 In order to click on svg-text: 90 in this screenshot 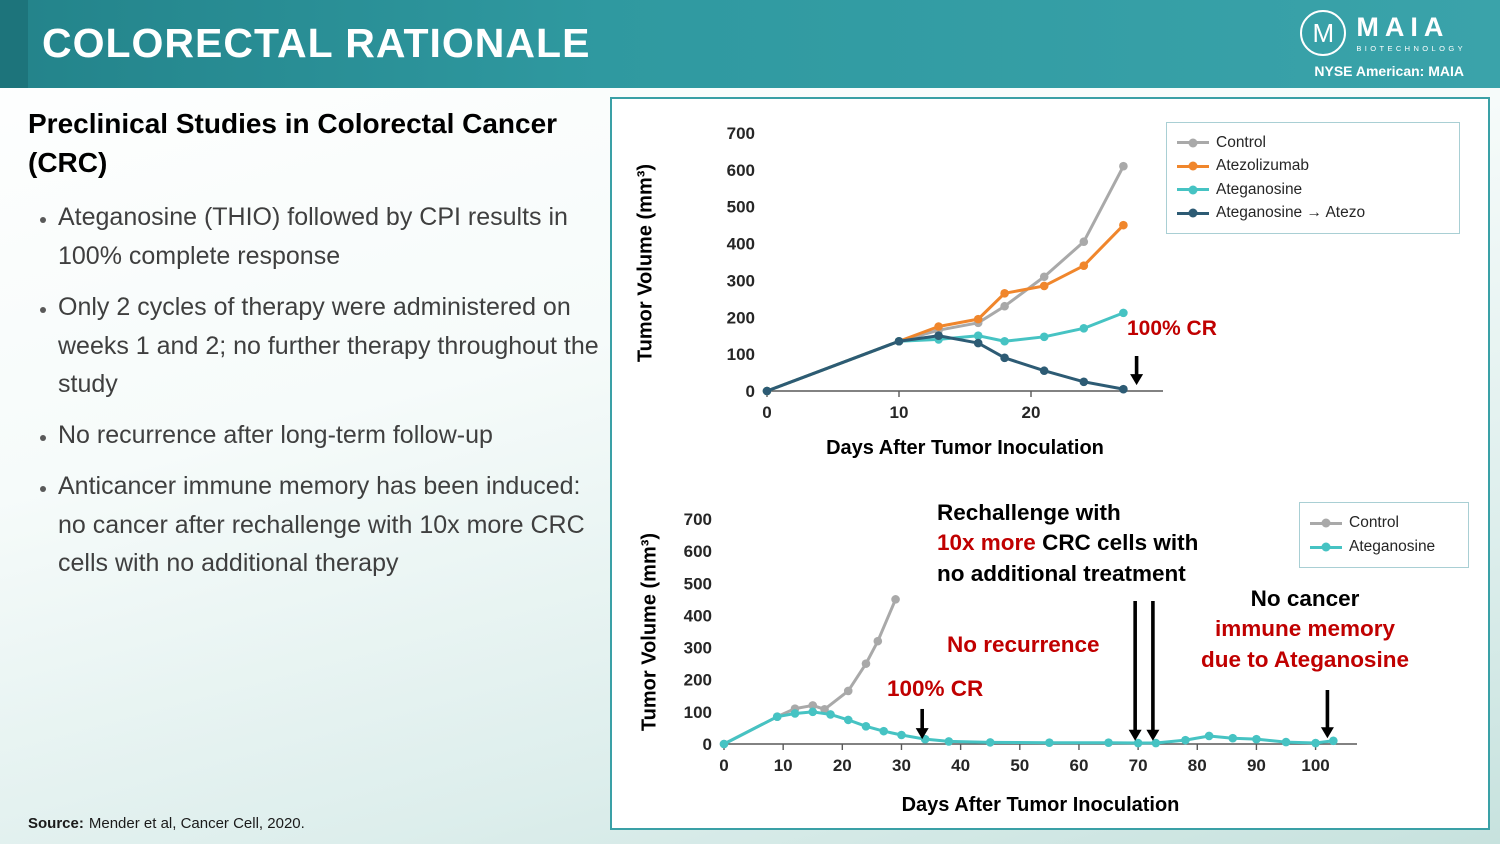, I will do `click(1256, 765)`.